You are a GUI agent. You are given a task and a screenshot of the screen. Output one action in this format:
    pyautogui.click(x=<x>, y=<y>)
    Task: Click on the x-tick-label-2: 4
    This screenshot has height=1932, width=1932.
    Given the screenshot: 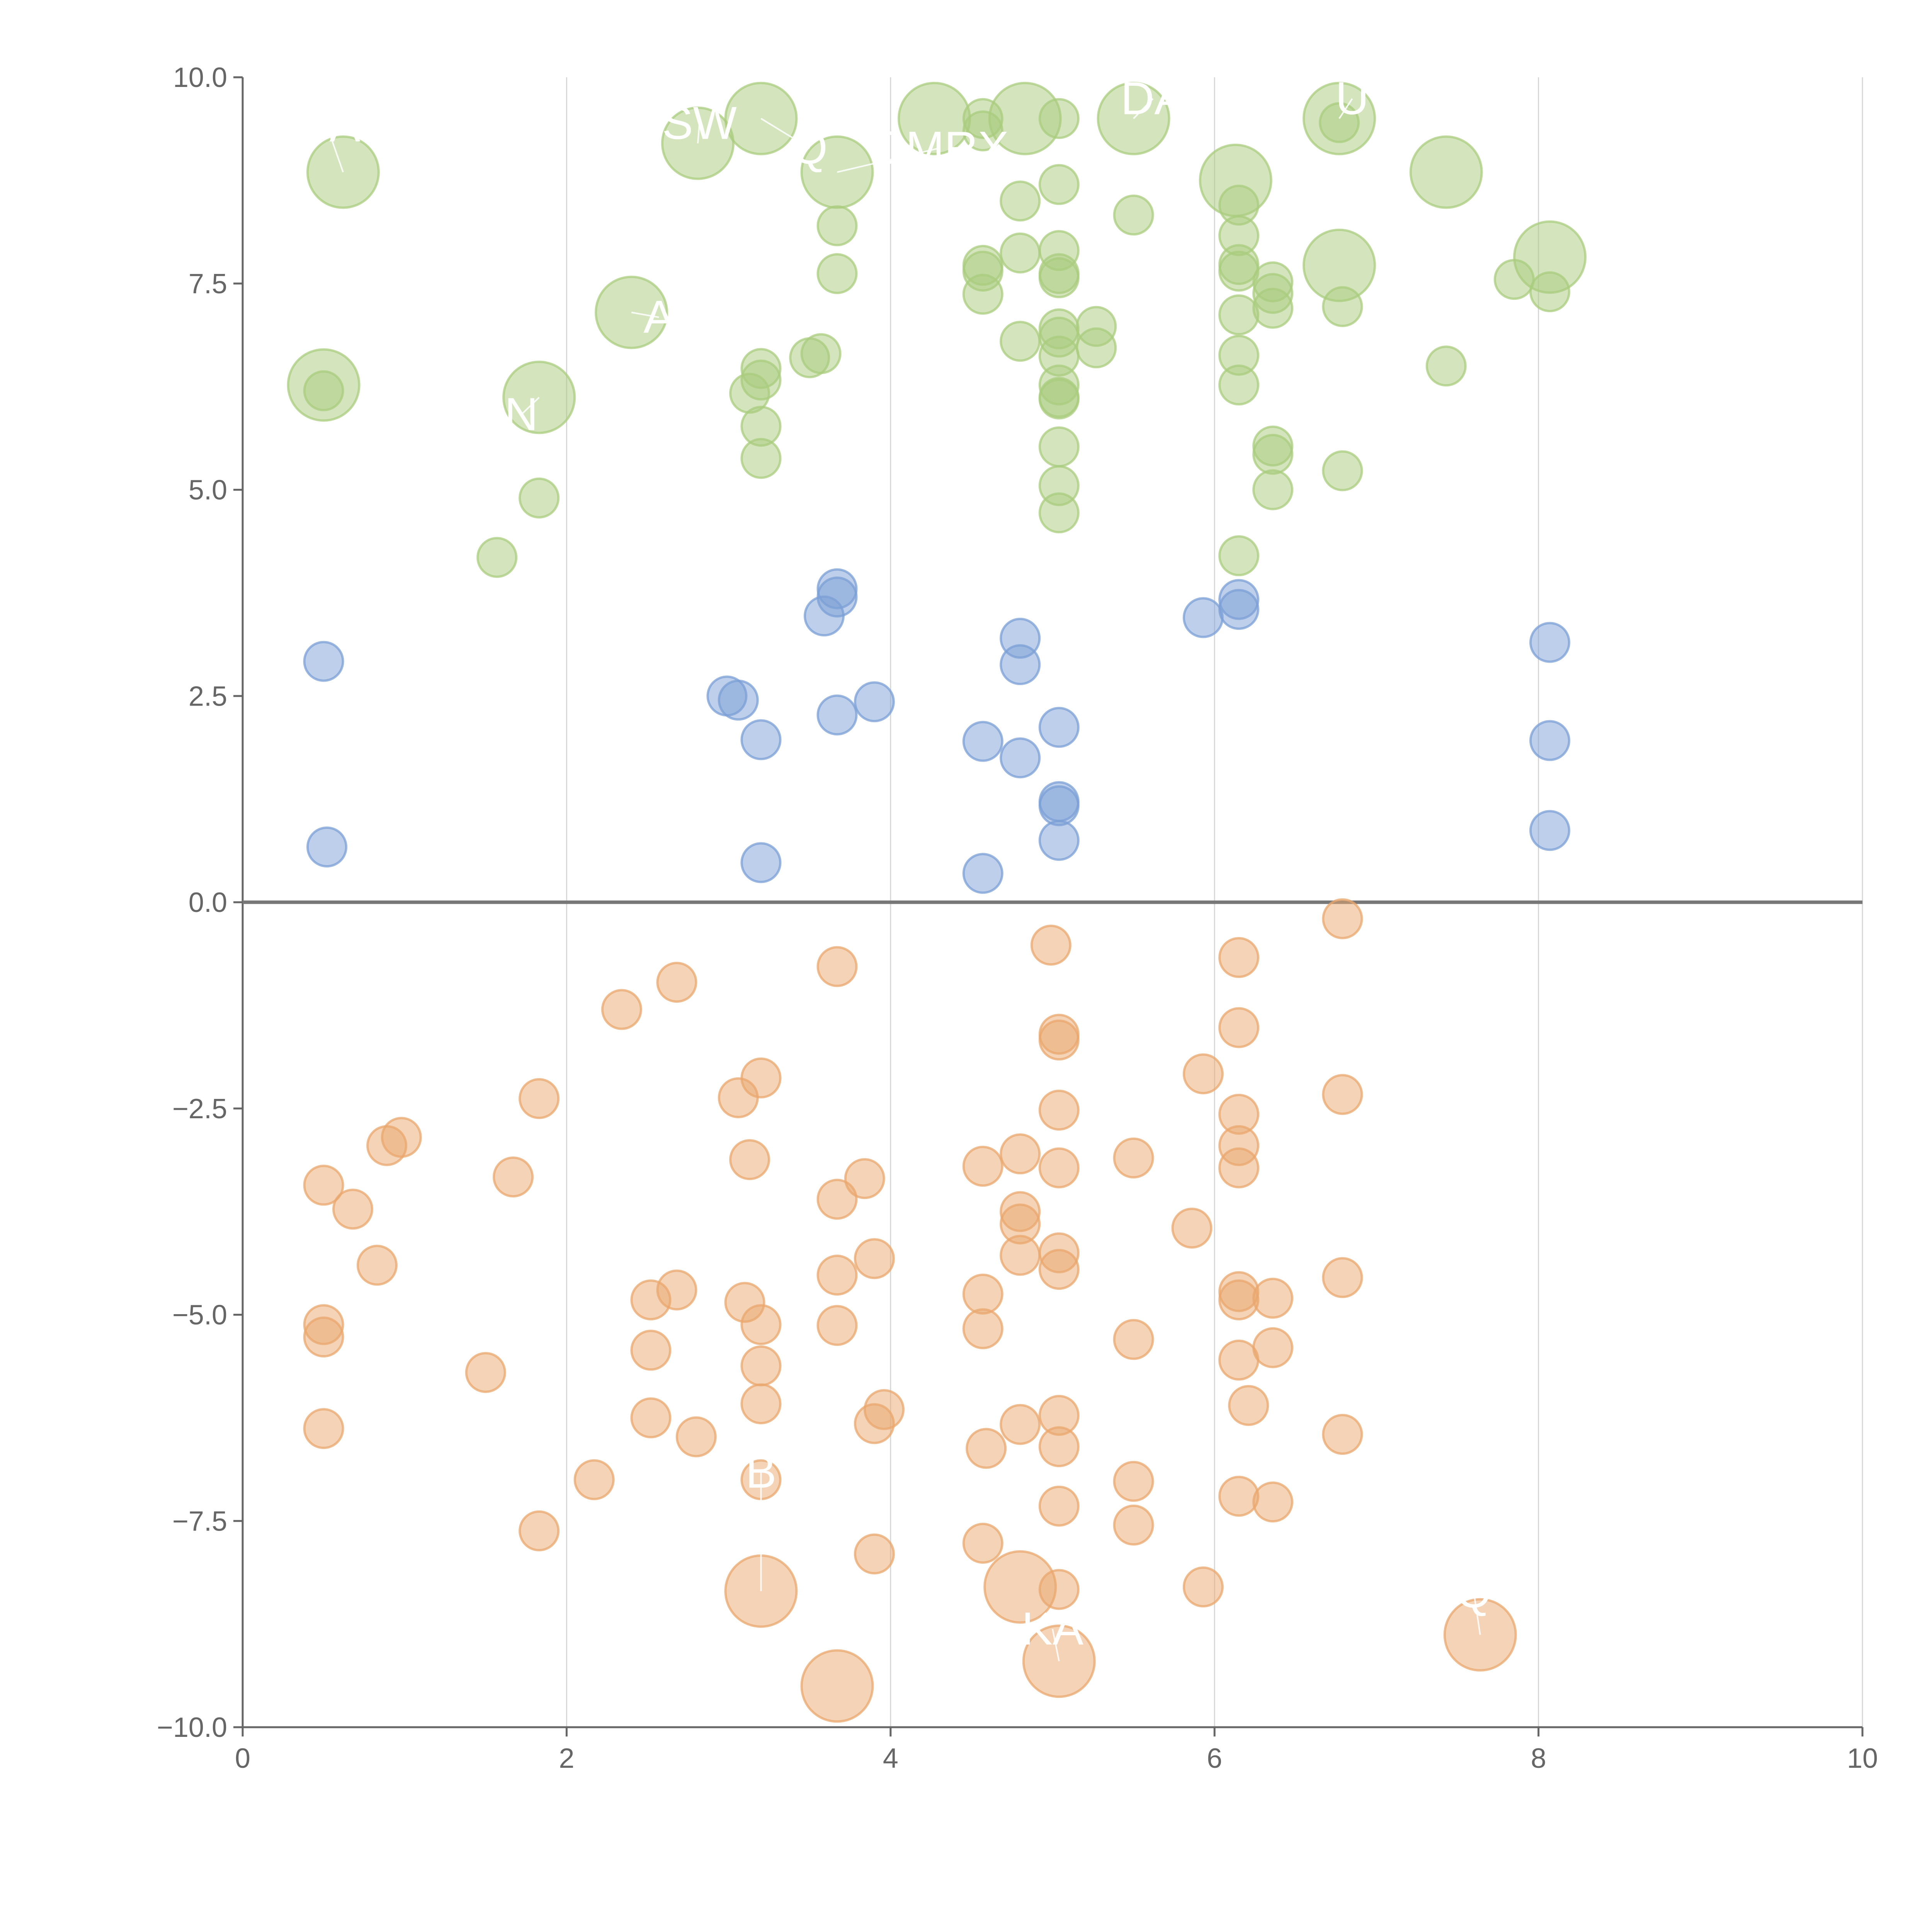 What is the action you would take?
    pyautogui.click(x=891, y=1758)
    